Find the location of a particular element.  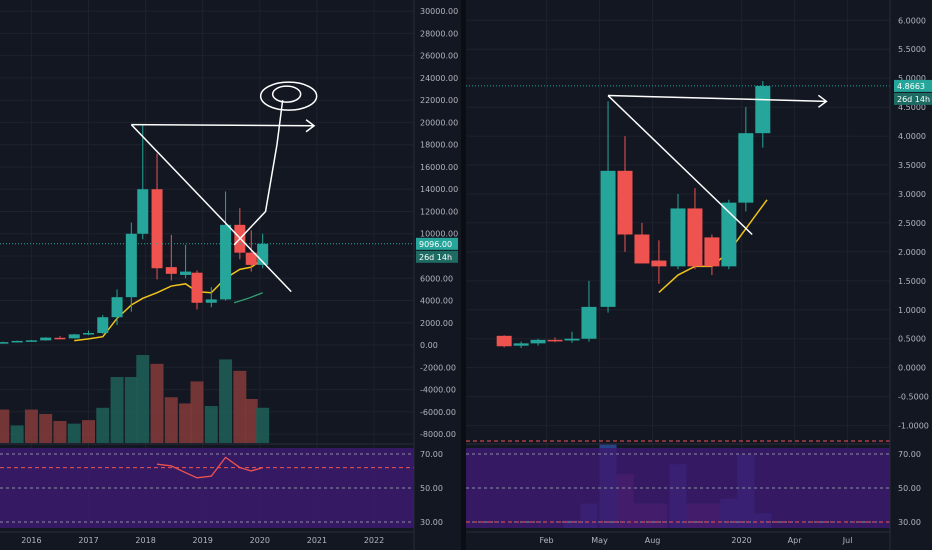

price-tick-label: -2000.00 is located at coordinates (438, 367).